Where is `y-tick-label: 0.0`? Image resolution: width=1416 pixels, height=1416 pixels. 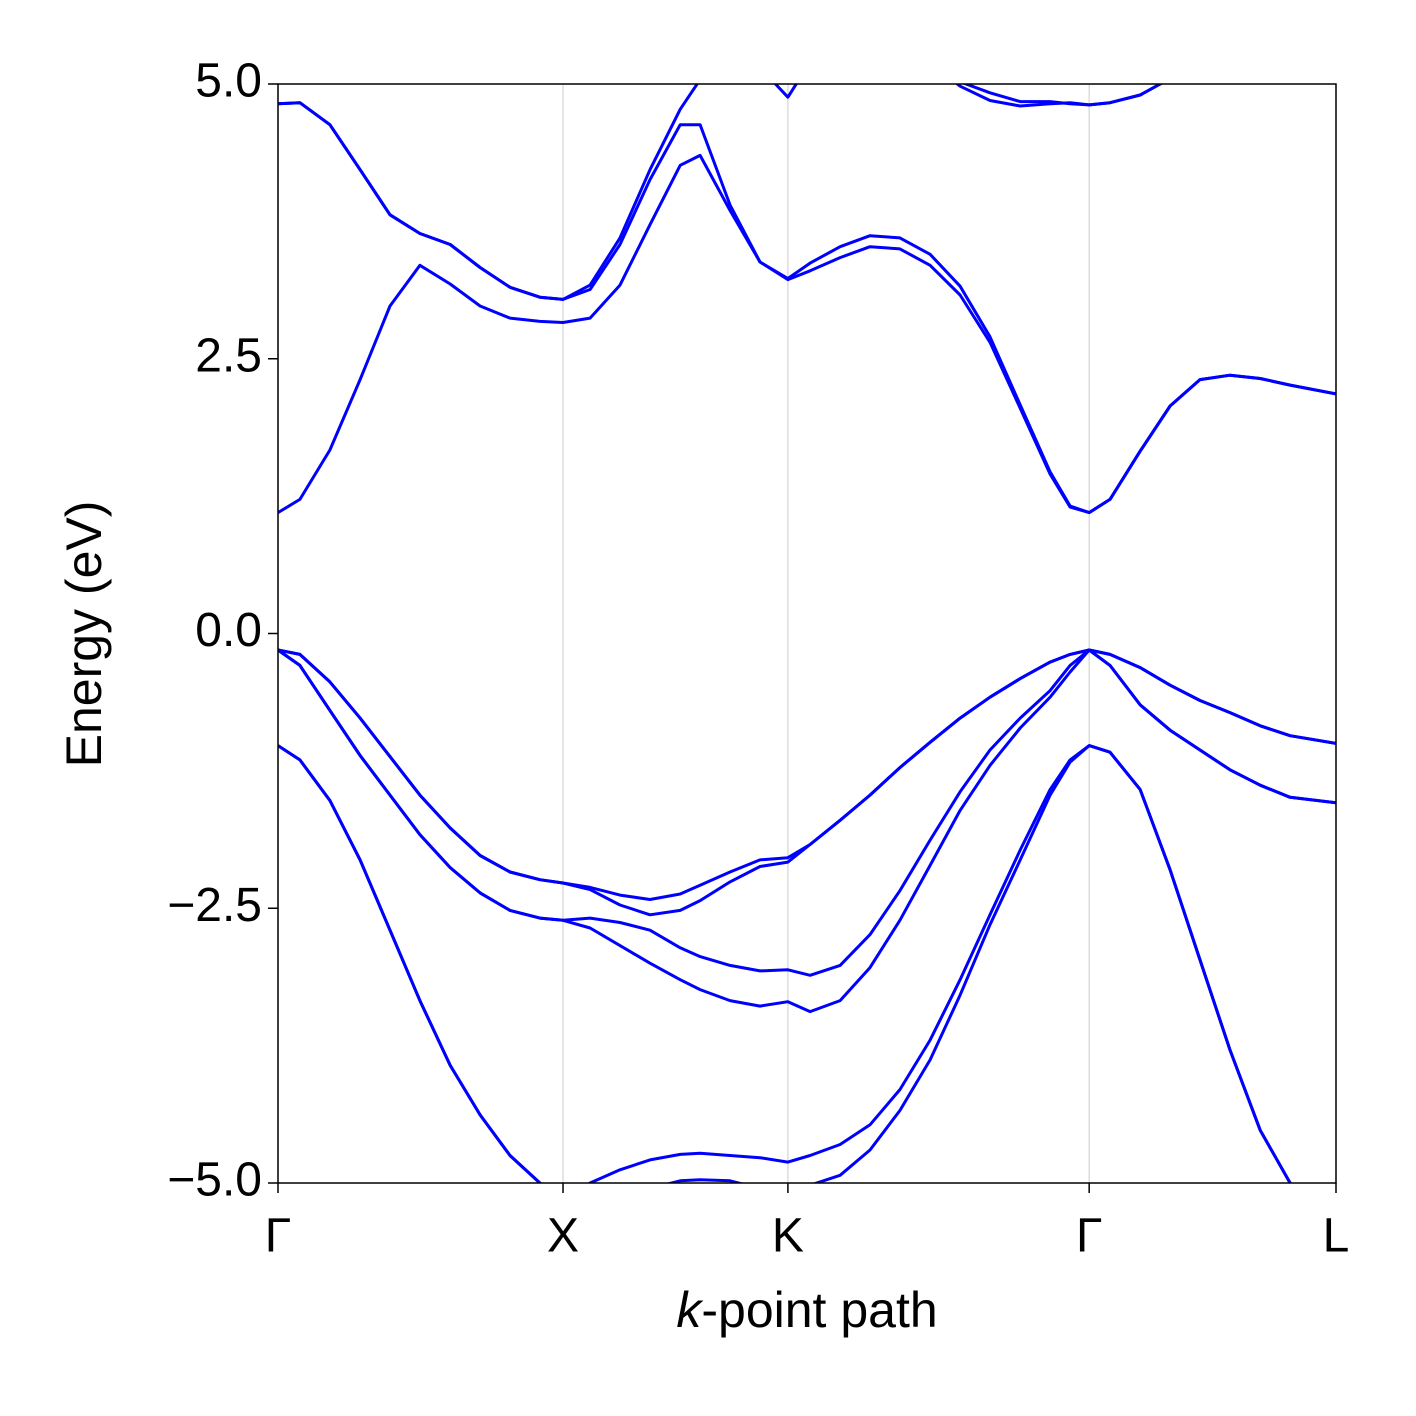
y-tick-label: 0.0 is located at coordinates (228, 630).